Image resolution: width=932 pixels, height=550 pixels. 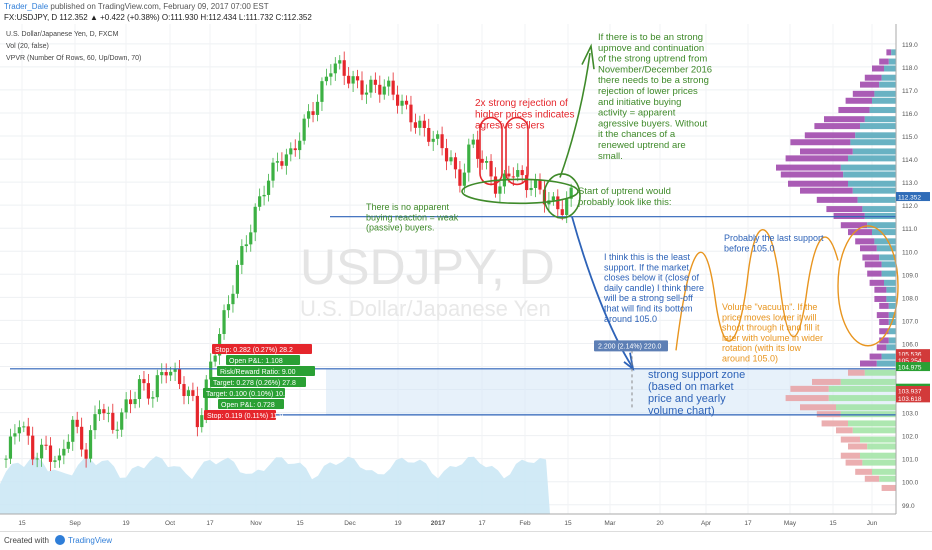 What do you see at coordinates (637, 113) in the screenshot?
I see `annotation-line: activity = apparent` at bounding box center [637, 113].